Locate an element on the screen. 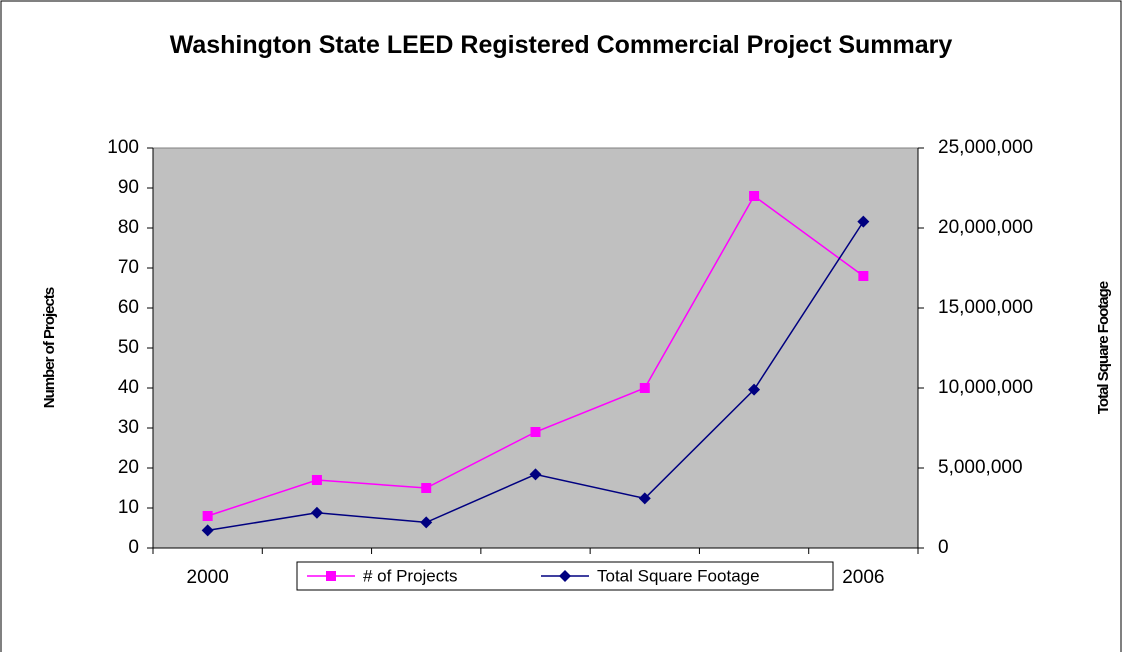  x-tick-label: 2006 is located at coordinates (863, 577).